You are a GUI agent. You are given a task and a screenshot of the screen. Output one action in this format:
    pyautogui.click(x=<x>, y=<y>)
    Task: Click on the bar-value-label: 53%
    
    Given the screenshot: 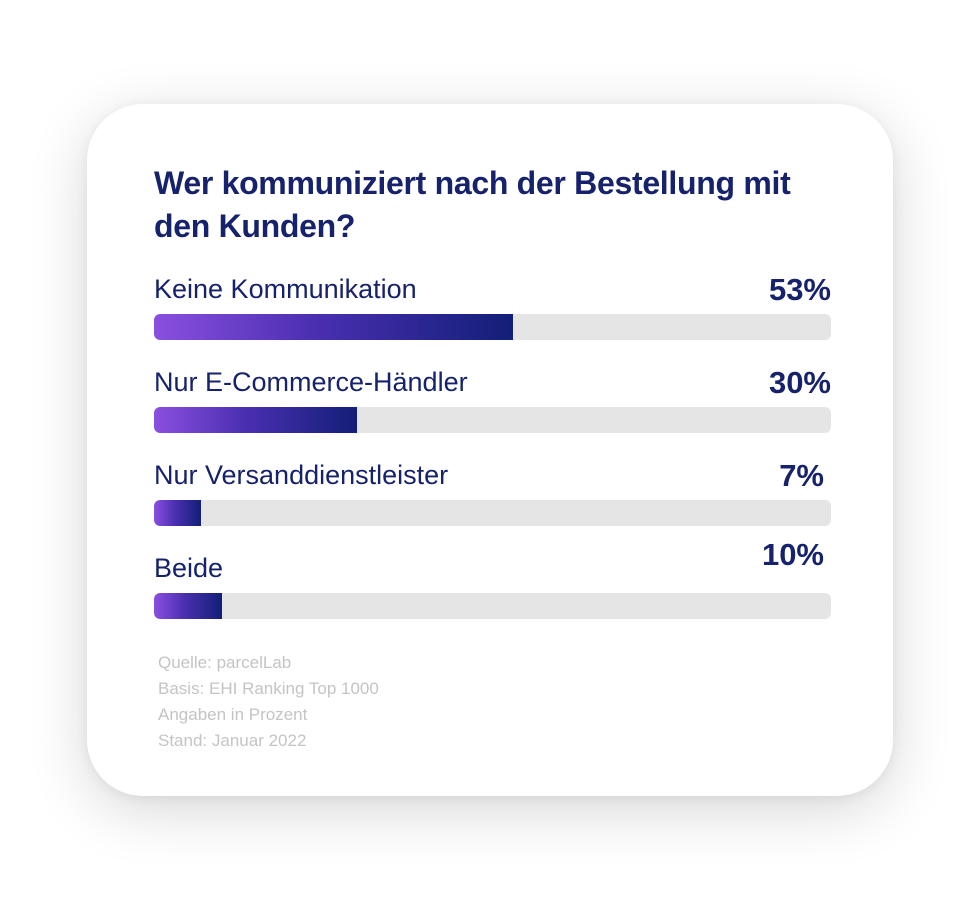 What is the action you would take?
    pyautogui.click(x=799, y=289)
    